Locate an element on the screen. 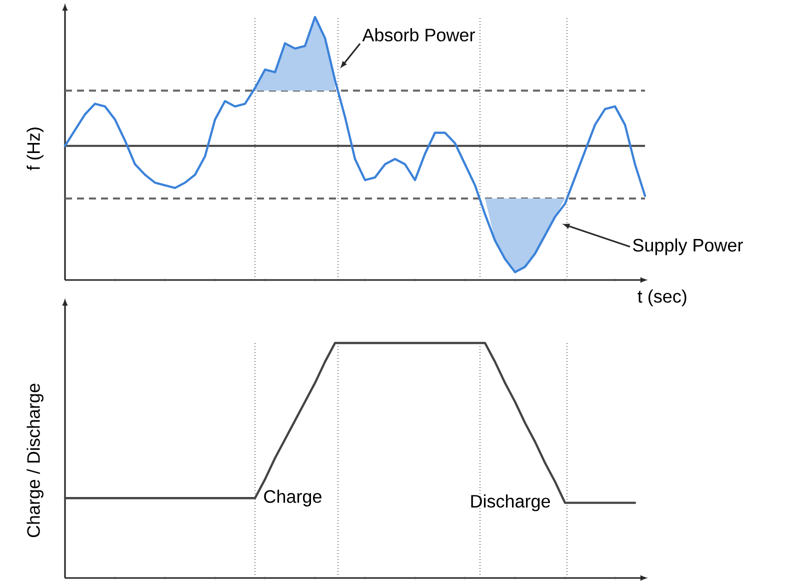  x-axis-title: t (sec) is located at coordinates (662, 298).